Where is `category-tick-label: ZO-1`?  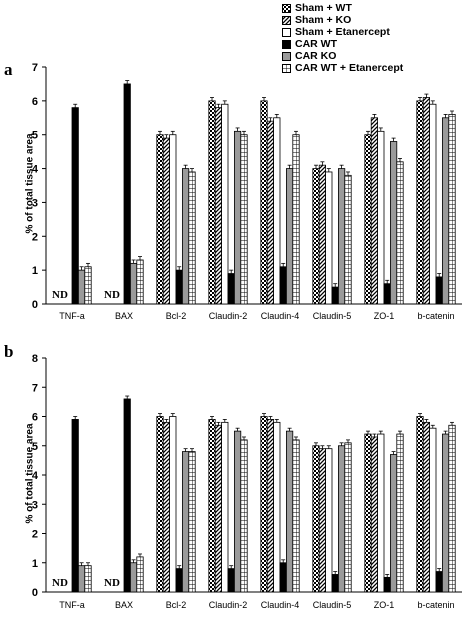
category-tick-label: ZO-1 is located at coordinates (384, 605).